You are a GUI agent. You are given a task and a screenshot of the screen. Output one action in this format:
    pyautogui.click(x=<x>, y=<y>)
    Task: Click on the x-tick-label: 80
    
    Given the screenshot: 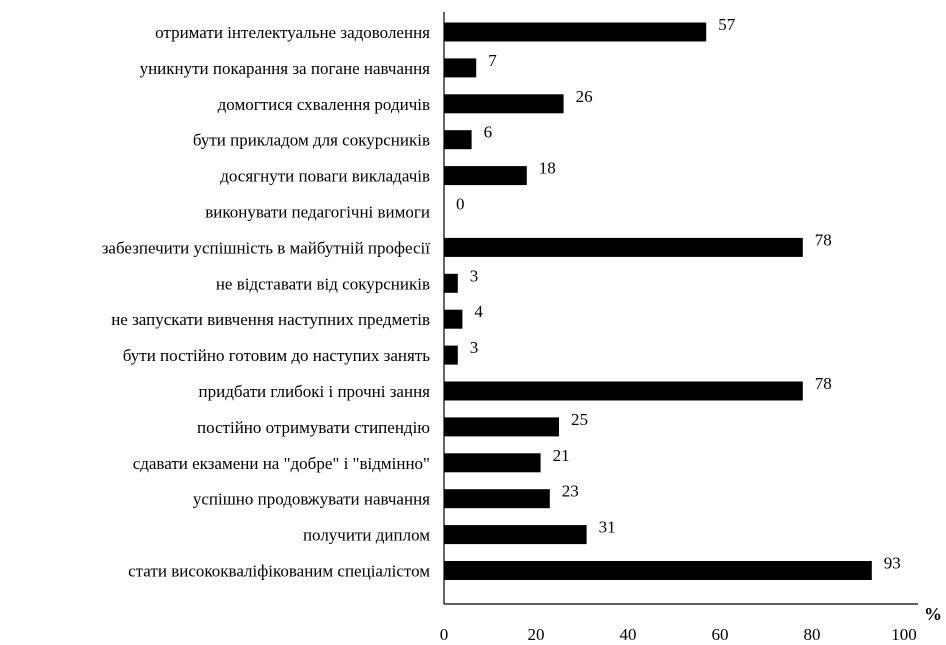 What is the action you would take?
    pyautogui.click(x=812, y=634)
    